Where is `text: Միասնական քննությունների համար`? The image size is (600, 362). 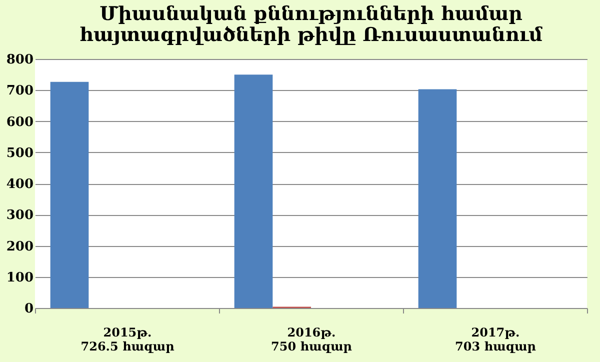
text: Միասնական քննությունների համար is located at coordinates (311, 14).